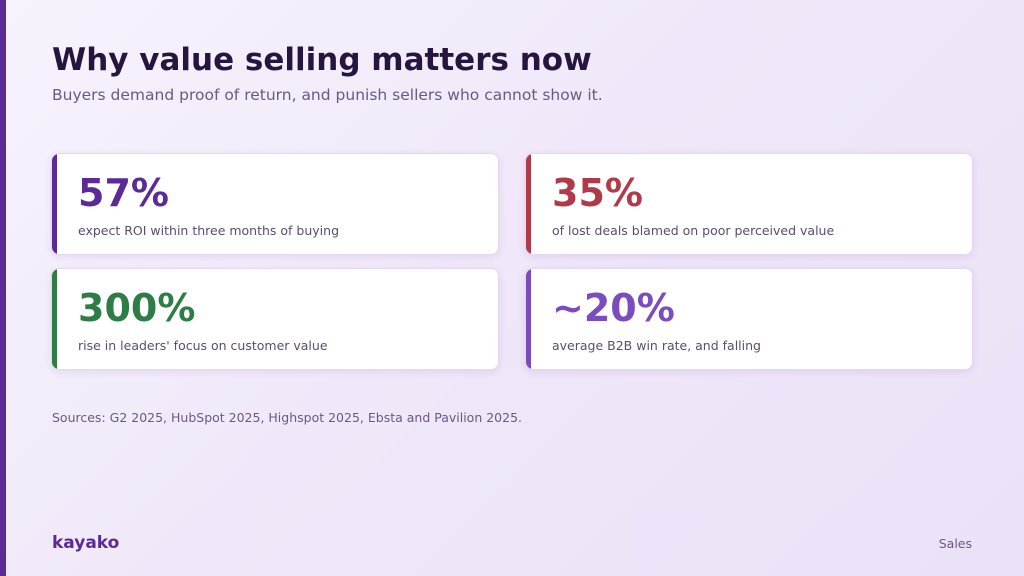 This screenshot has height=576, width=1024. What do you see at coordinates (656, 345) in the screenshot?
I see `stat-label: average B2B win rate, and falling` at bounding box center [656, 345].